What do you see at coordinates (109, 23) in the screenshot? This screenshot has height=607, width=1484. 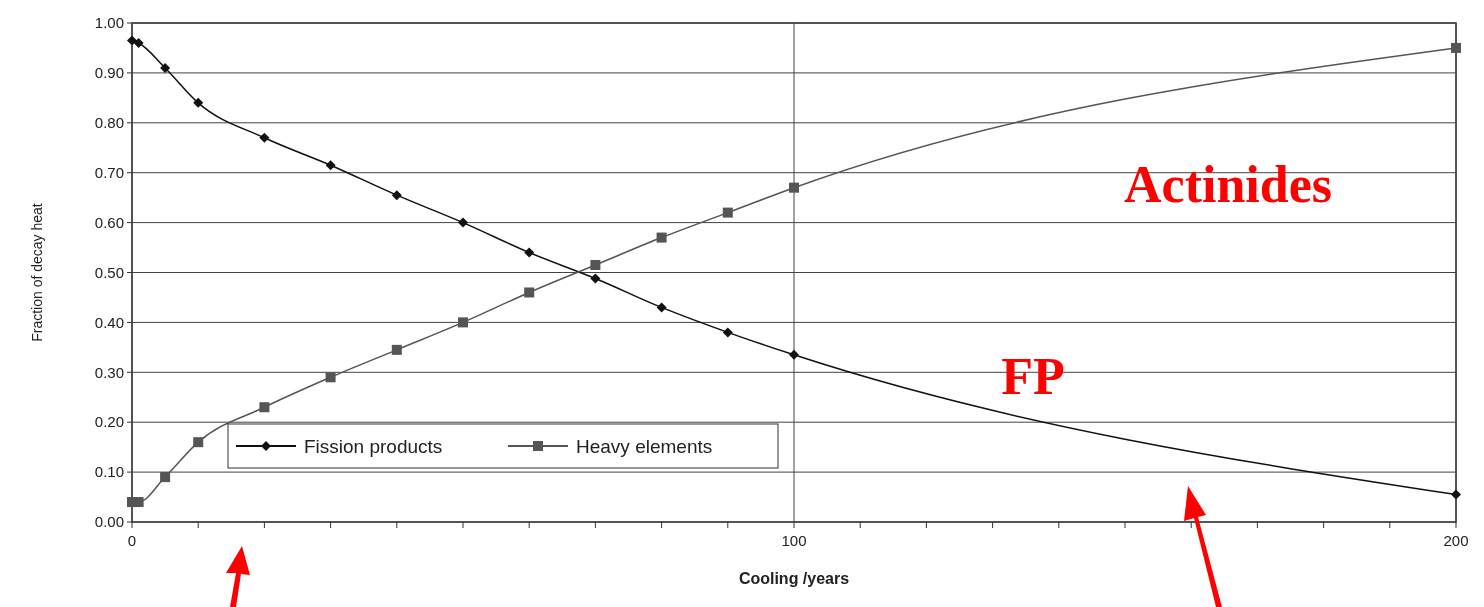 I see `y-tick-label: 1.00` at bounding box center [109, 23].